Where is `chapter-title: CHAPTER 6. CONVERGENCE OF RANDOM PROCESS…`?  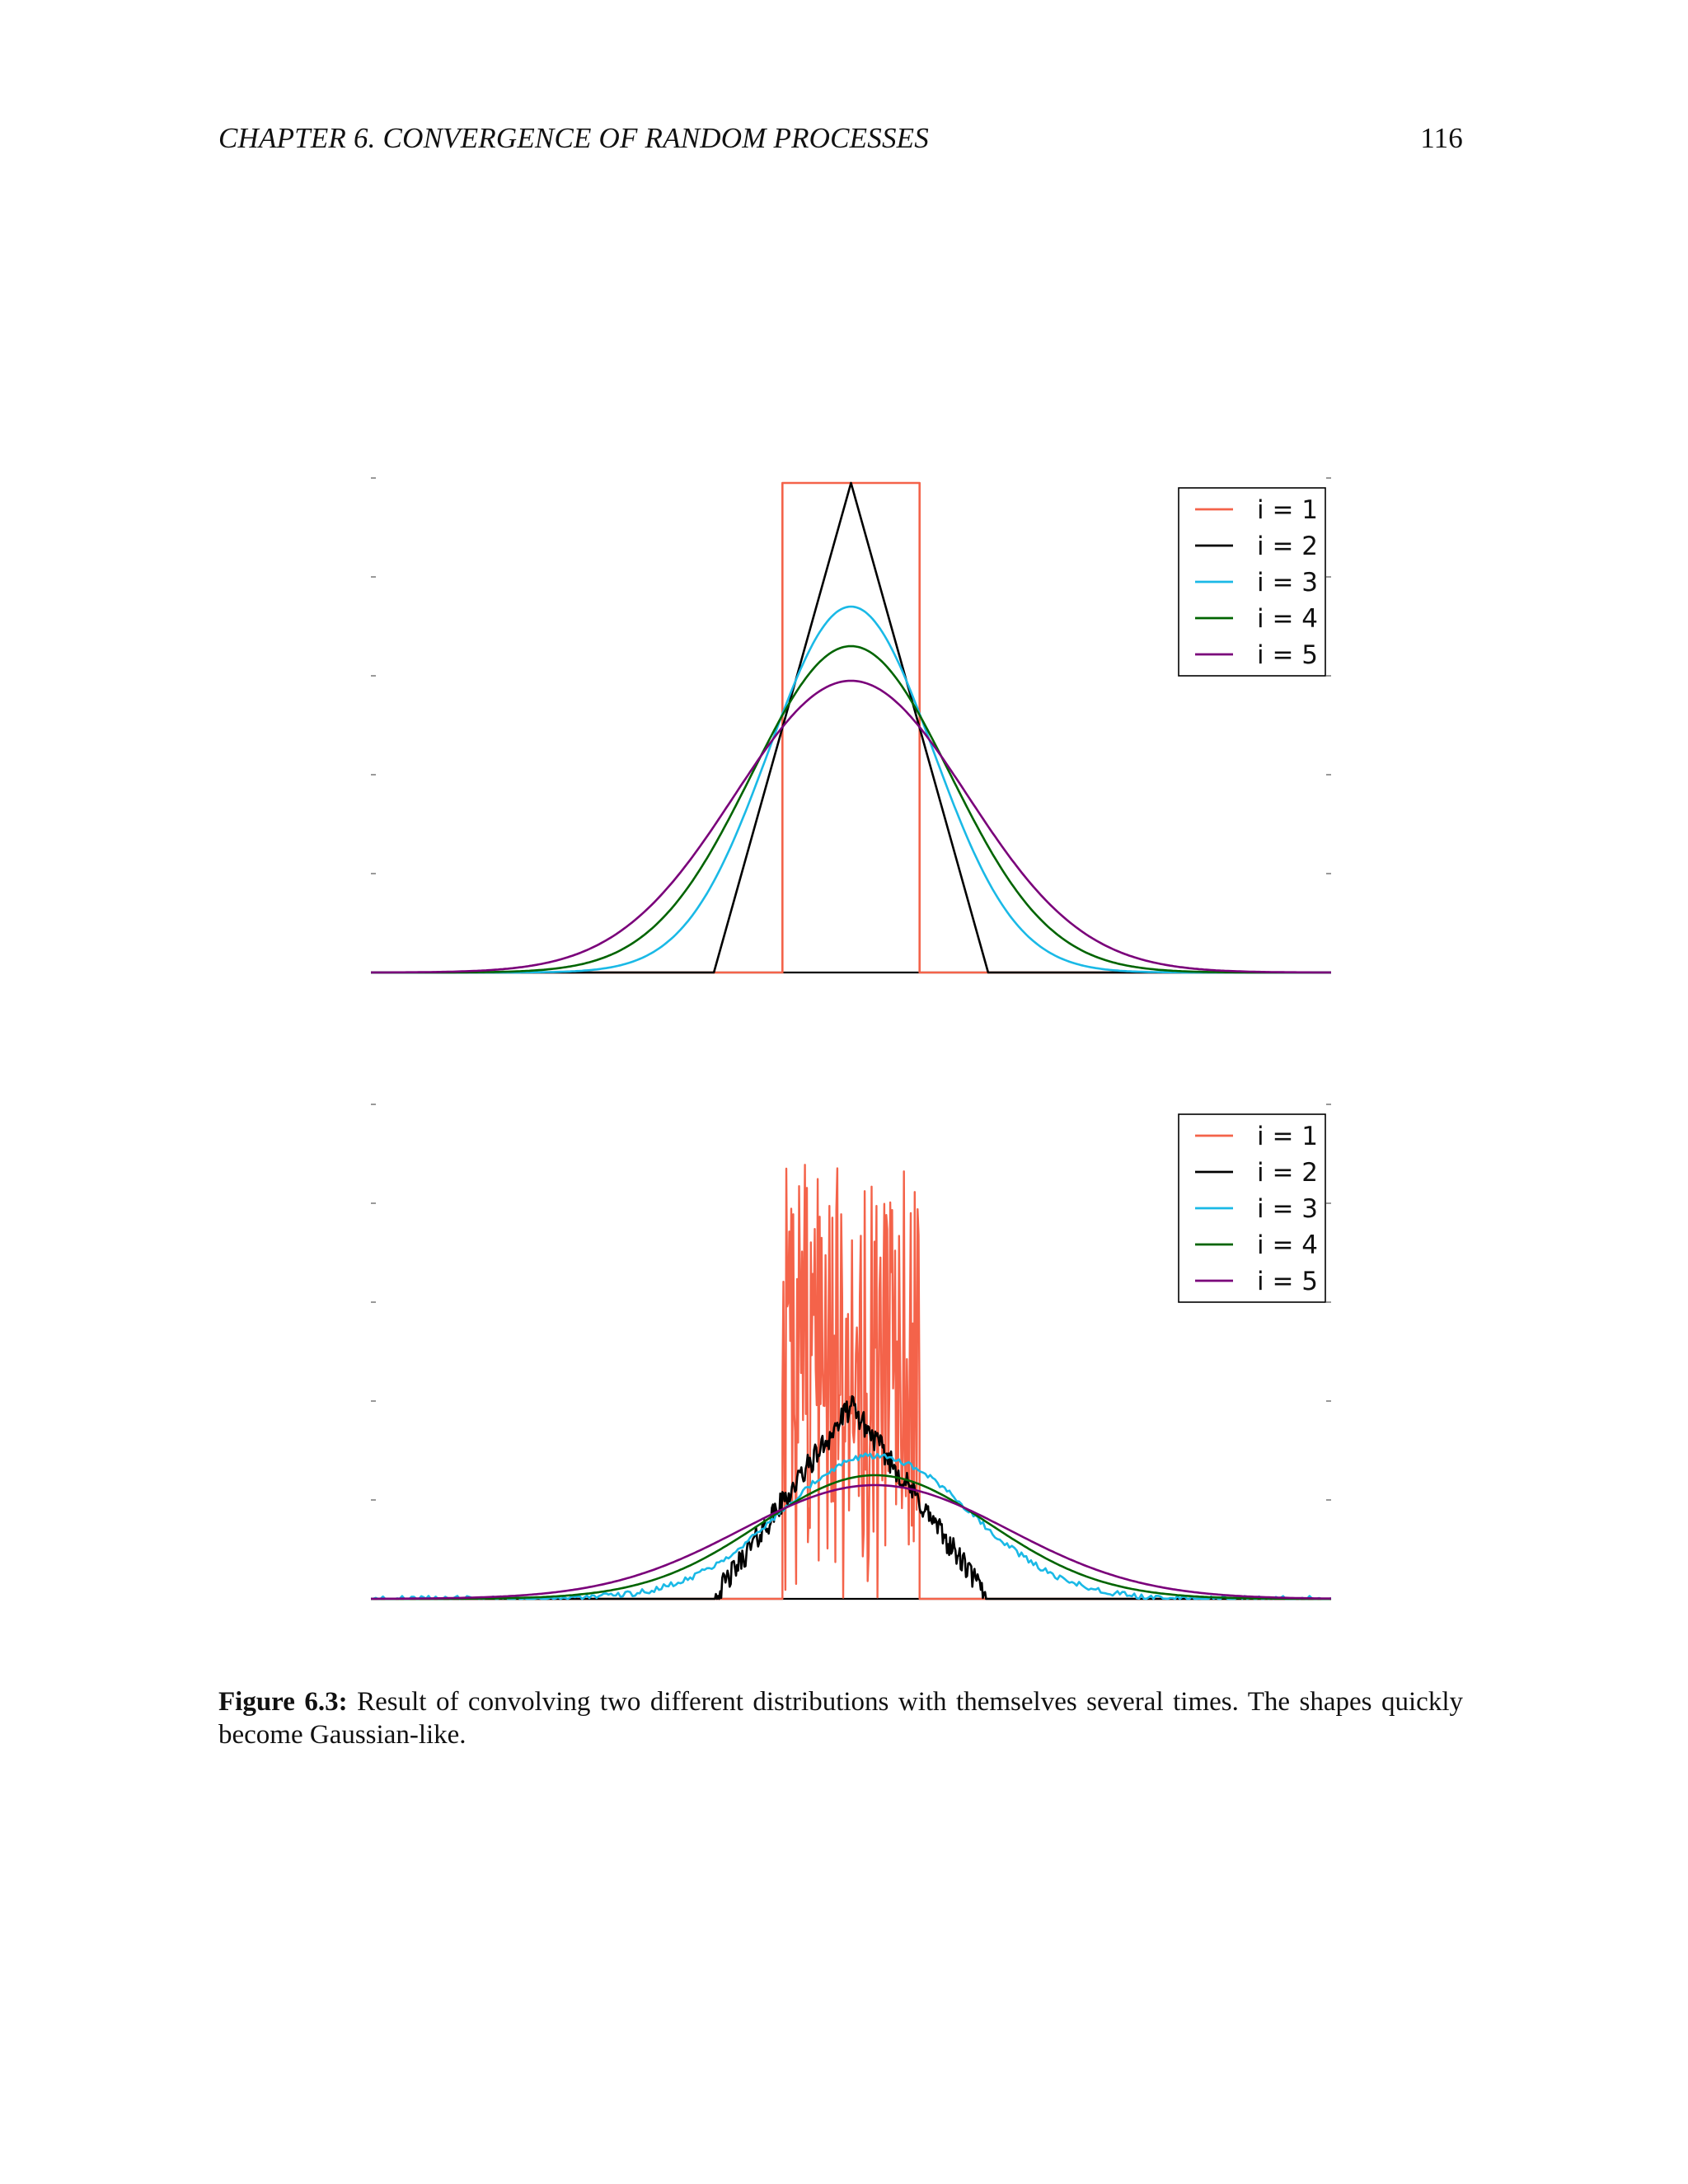 chapter-title: CHAPTER 6. CONVERGENCE OF RANDOM PROCESS… is located at coordinates (573, 138).